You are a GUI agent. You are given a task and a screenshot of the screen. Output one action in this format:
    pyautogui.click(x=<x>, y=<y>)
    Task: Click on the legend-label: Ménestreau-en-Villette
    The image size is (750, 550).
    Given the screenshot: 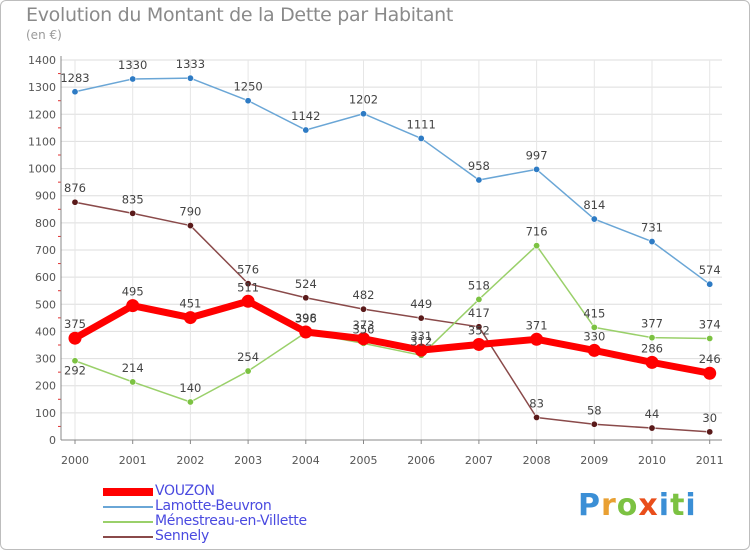 What is the action you would take?
    pyautogui.click(x=231, y=521)
    